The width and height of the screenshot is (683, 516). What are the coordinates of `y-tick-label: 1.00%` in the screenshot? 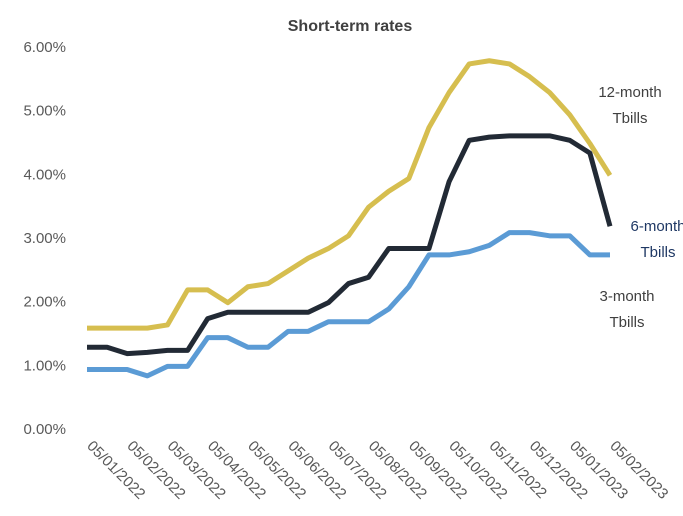 It's located at (44, 365).